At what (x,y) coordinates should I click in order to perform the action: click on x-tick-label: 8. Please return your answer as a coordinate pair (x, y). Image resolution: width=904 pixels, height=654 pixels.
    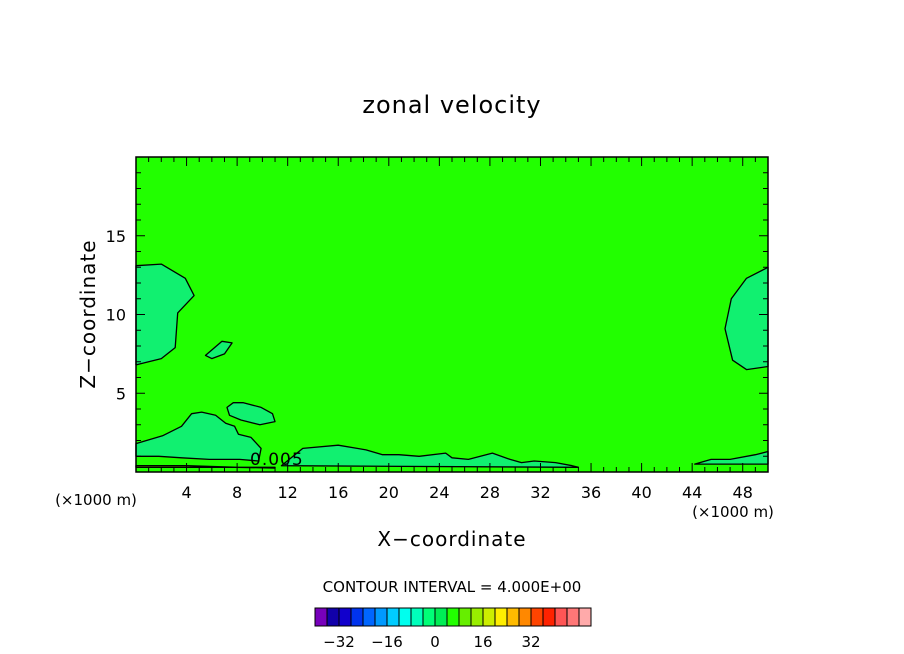
    Looking at the image, I should click on (237, 492).